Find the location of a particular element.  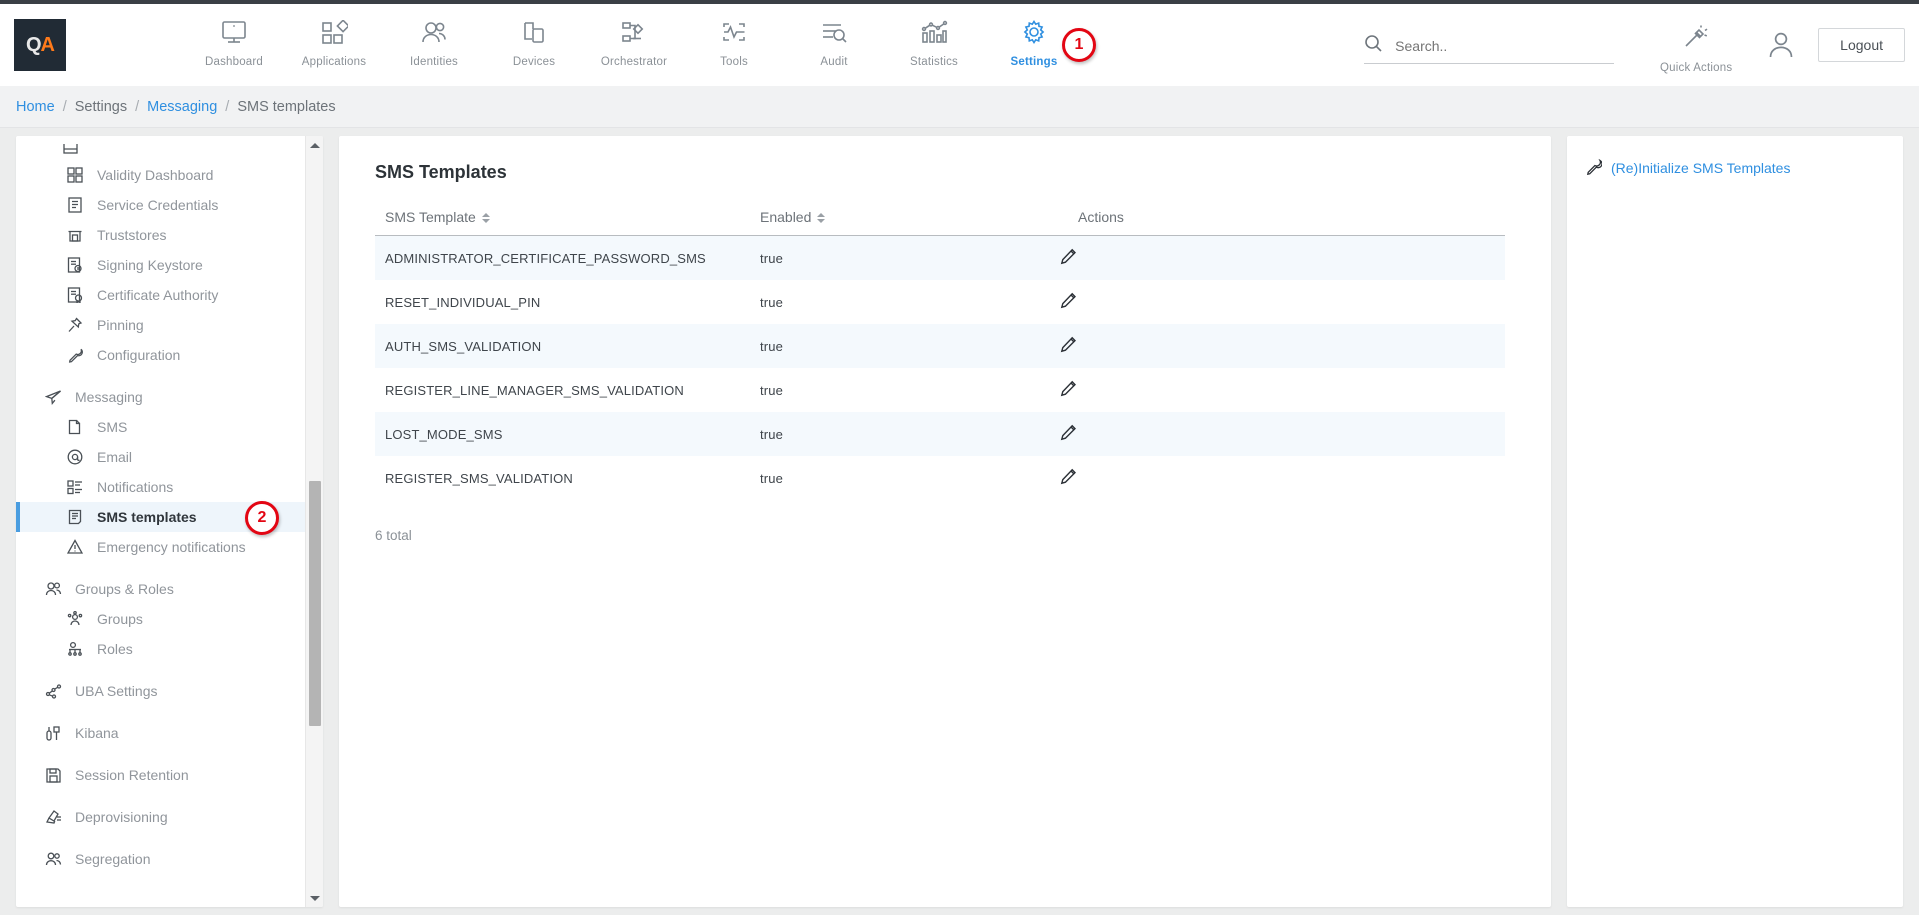

nav-item-orchestrator: Orchestrator is located at coordinates (634, 39).